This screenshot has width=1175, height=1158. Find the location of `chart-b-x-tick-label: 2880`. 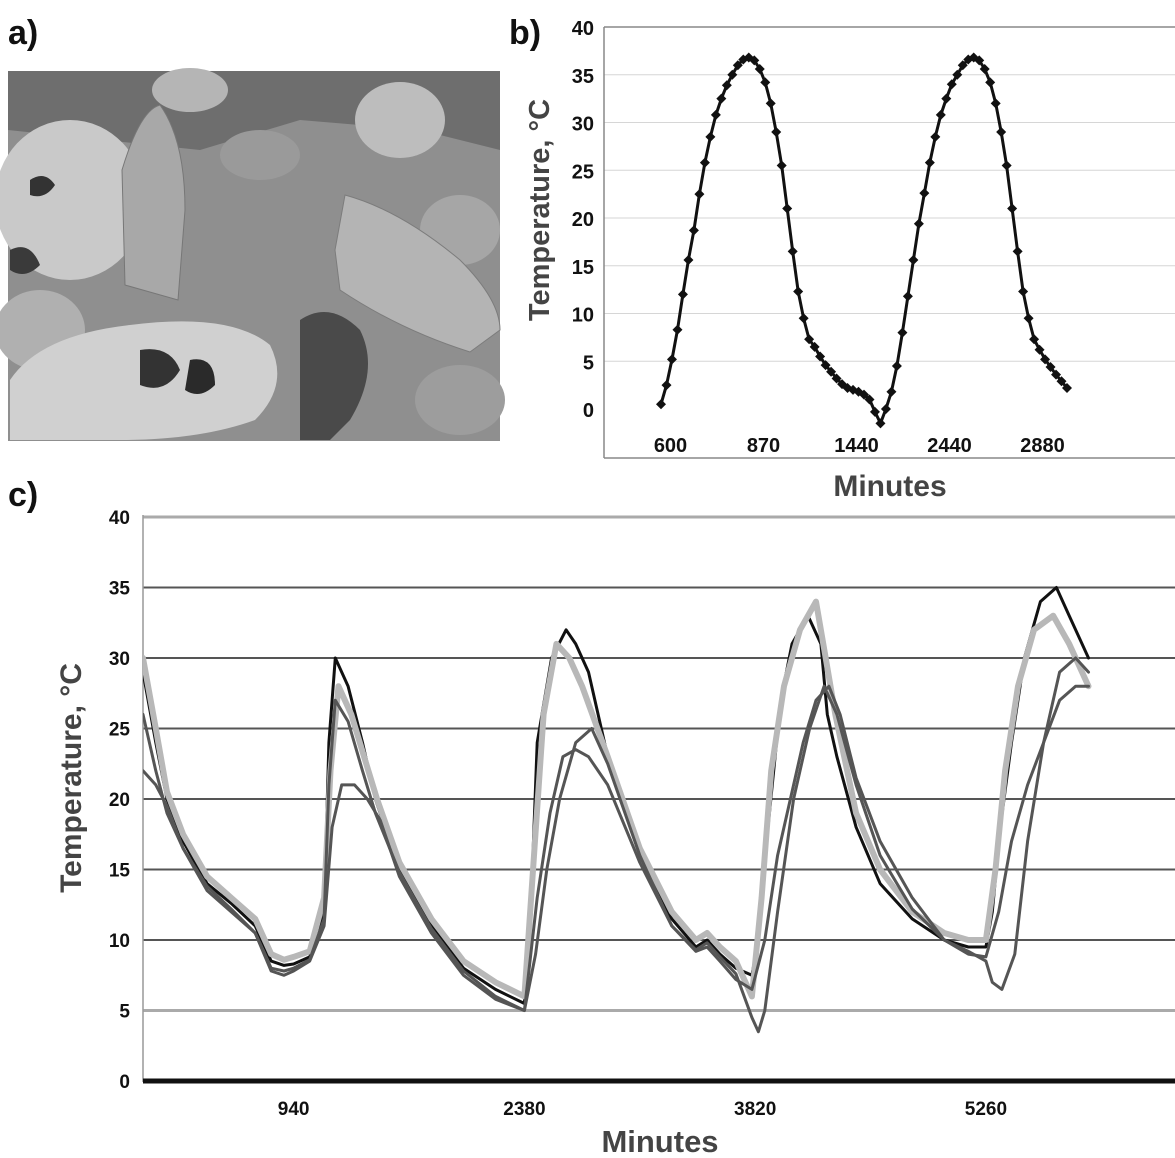

chart-b-x-tick-label: 2880 is located at coordinates (1042, 446).